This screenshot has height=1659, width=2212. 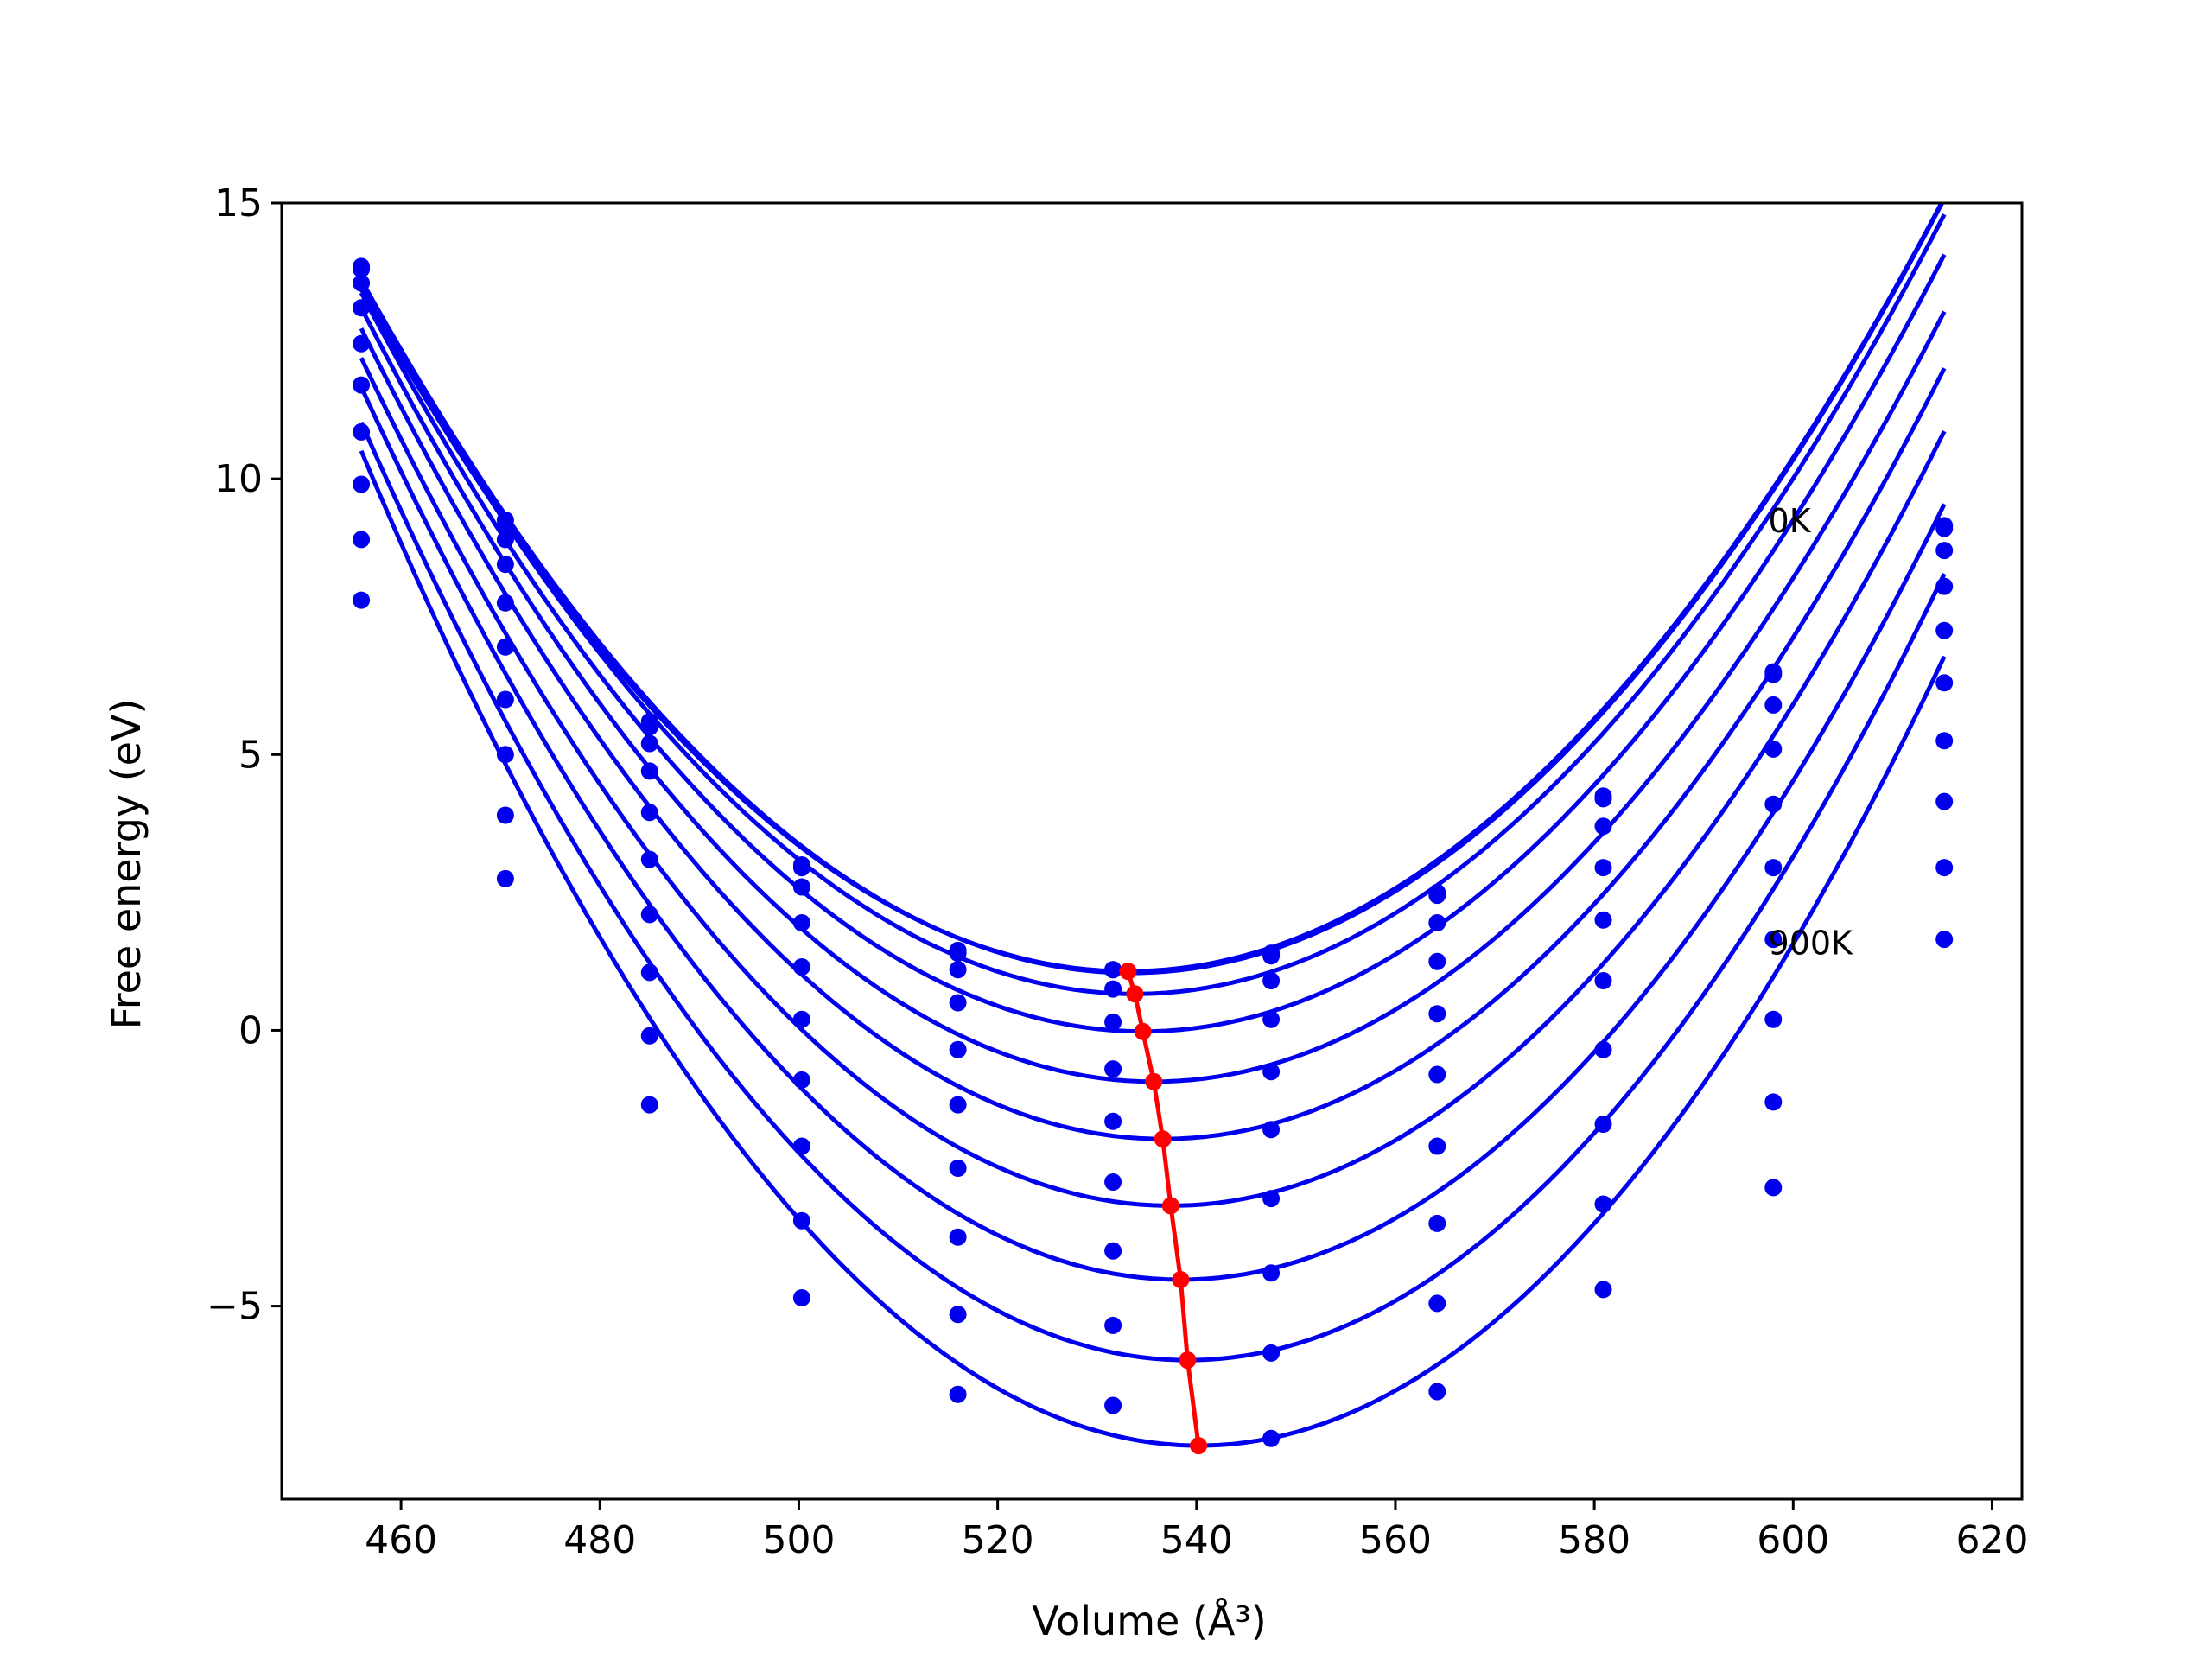 What do you see at coordinates (1811, 732) in the screenshot?
I see `annotations: 0K 900K` at bounding box center [1811, 732].